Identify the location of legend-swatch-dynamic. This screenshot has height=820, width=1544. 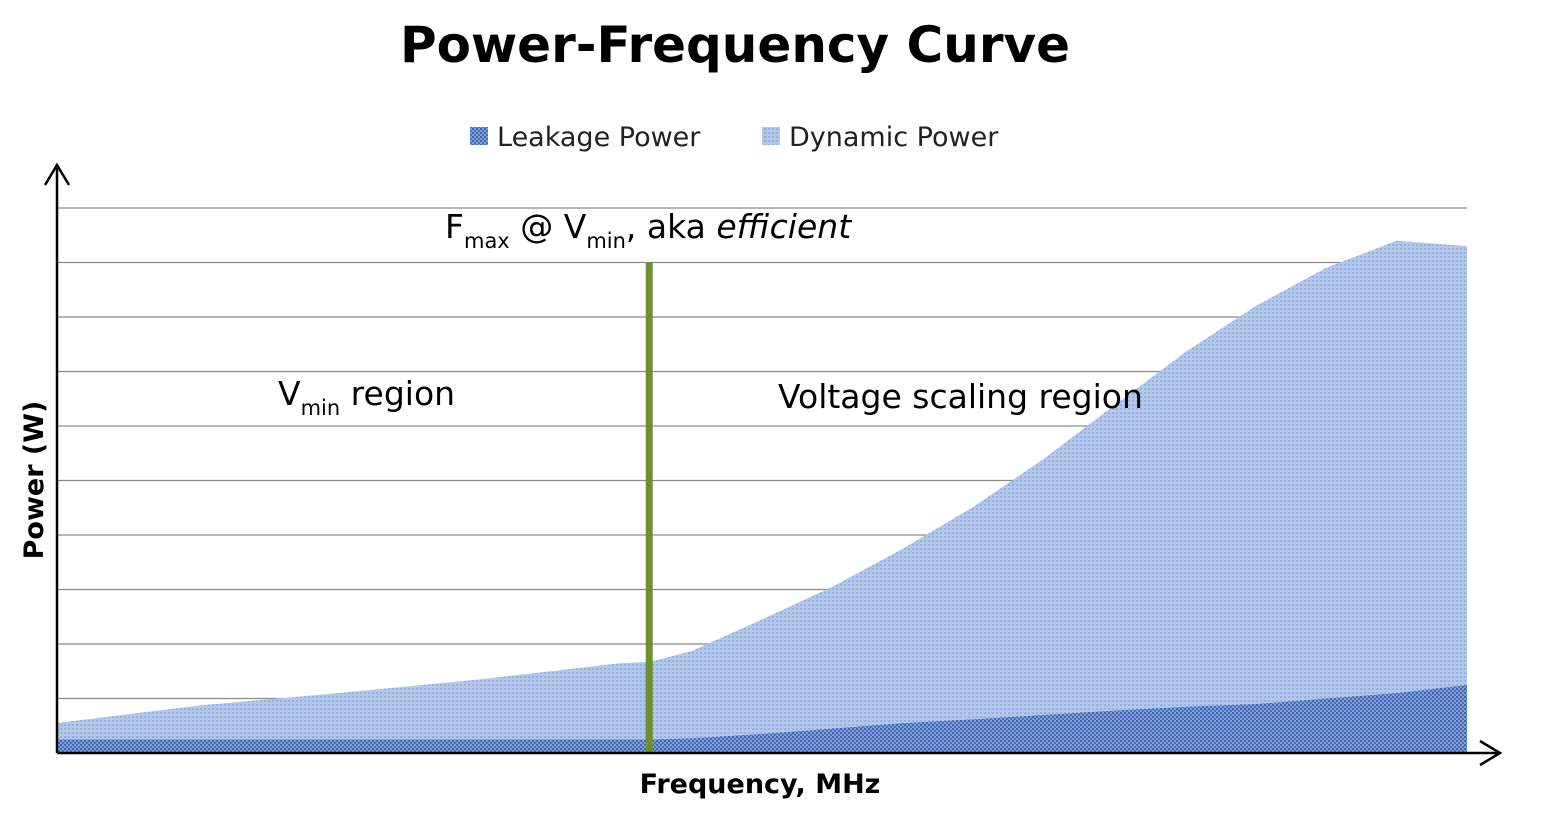
(771, 136).